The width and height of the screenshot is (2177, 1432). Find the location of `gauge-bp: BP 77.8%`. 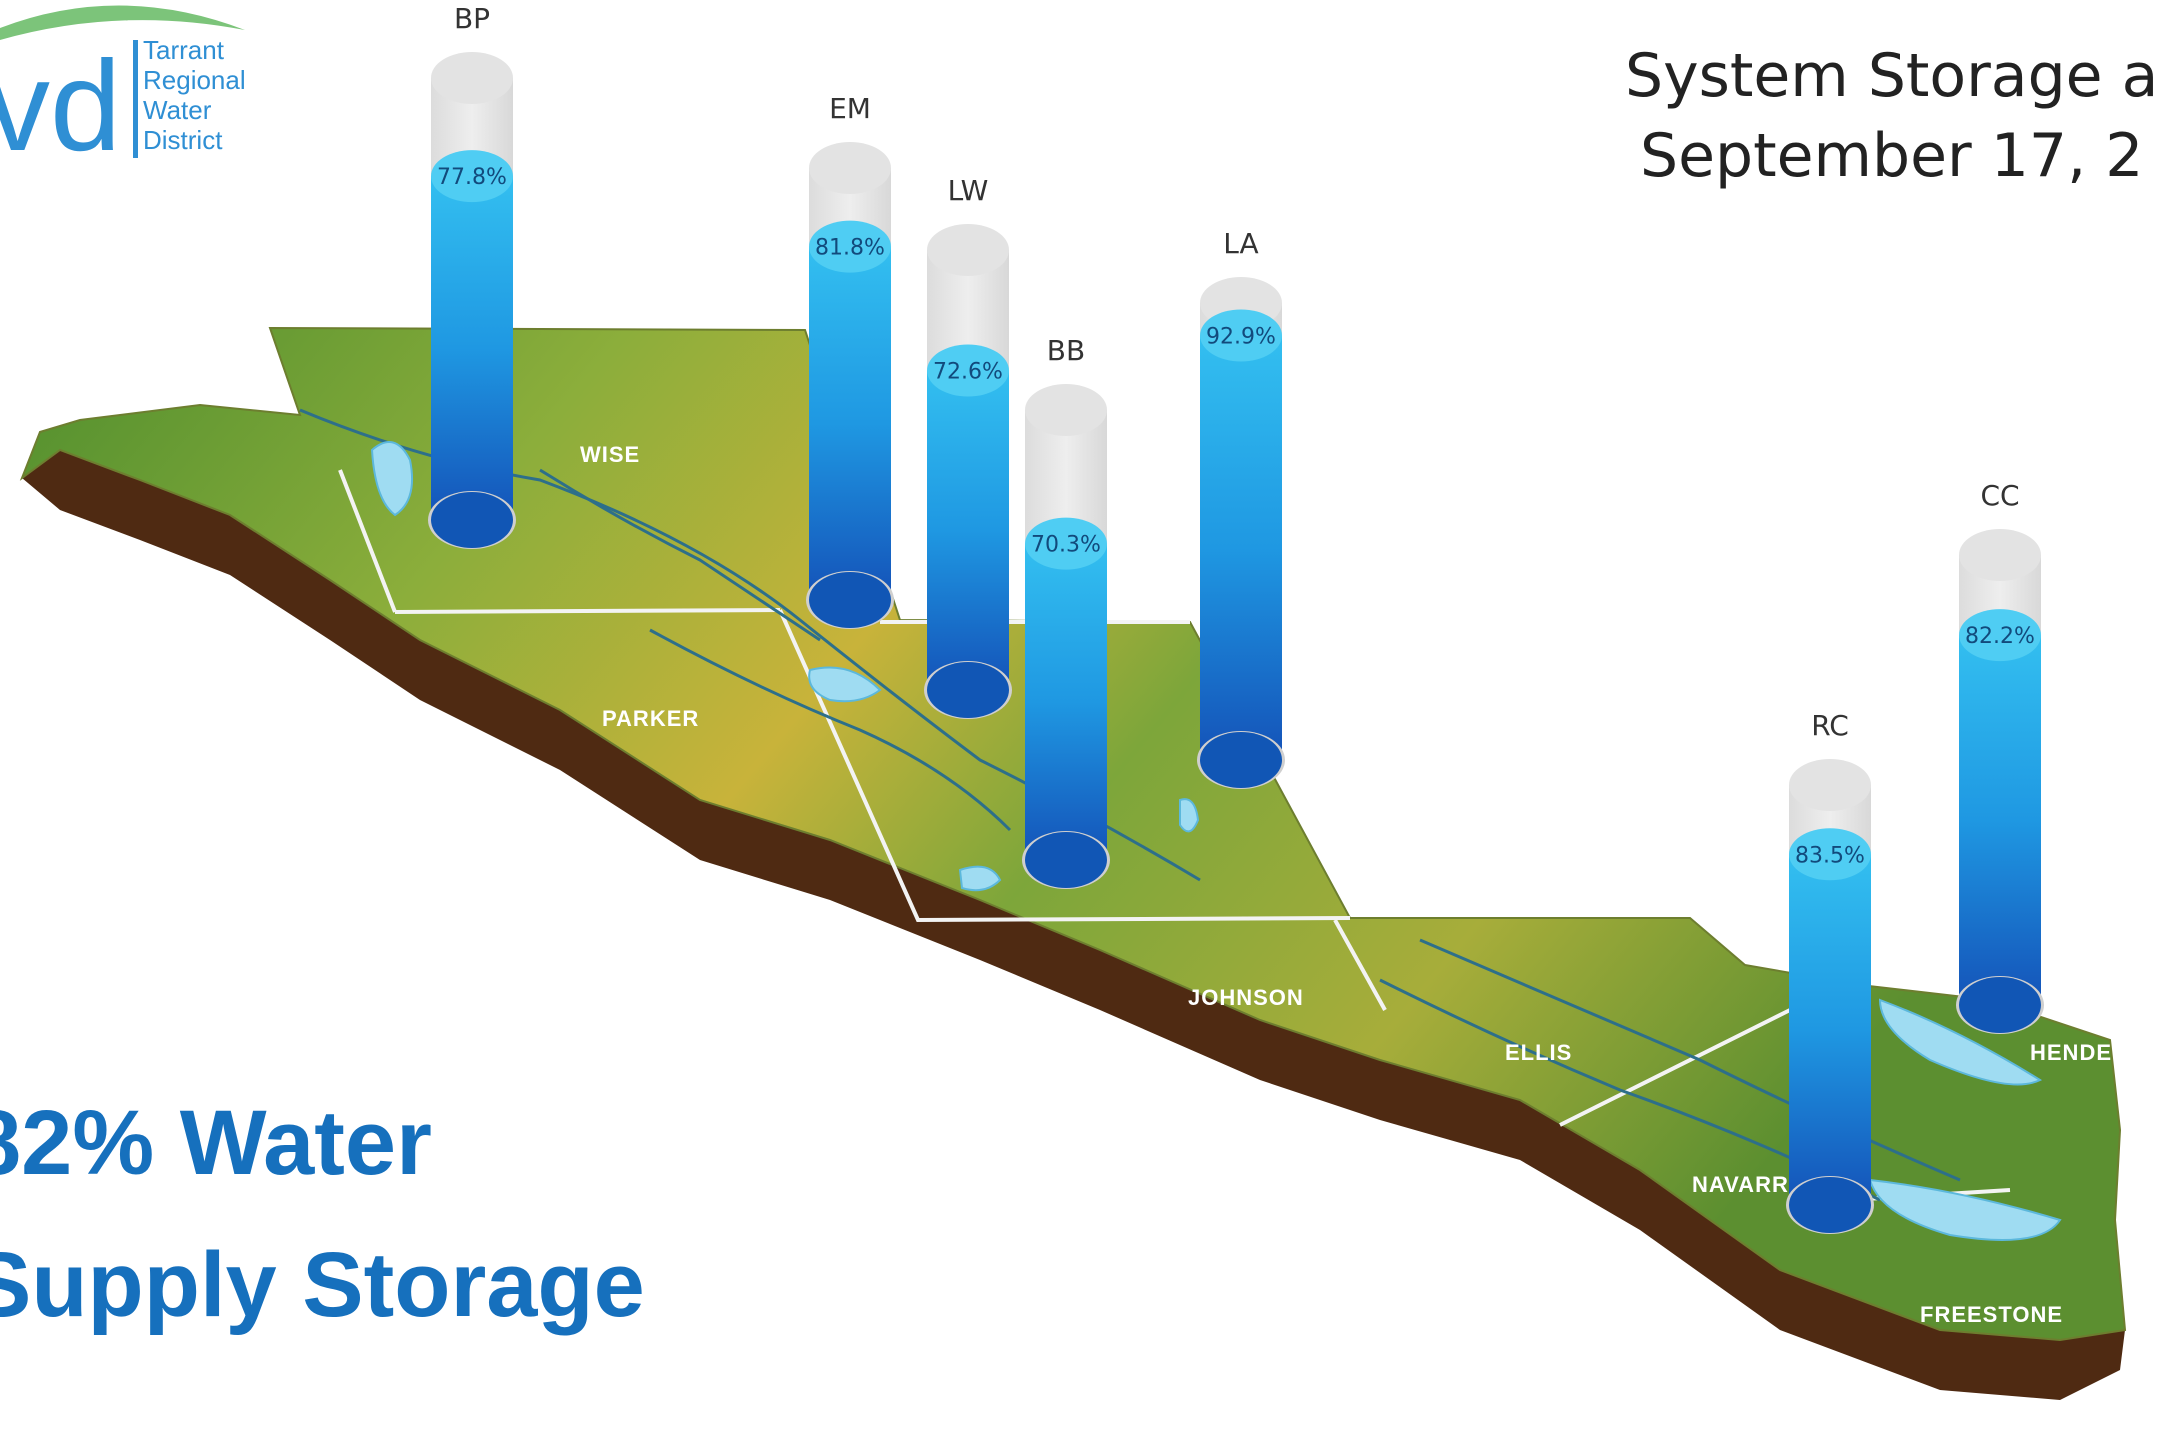

gauge-bp: BP 77.8% is located at coordinates (472, 275).